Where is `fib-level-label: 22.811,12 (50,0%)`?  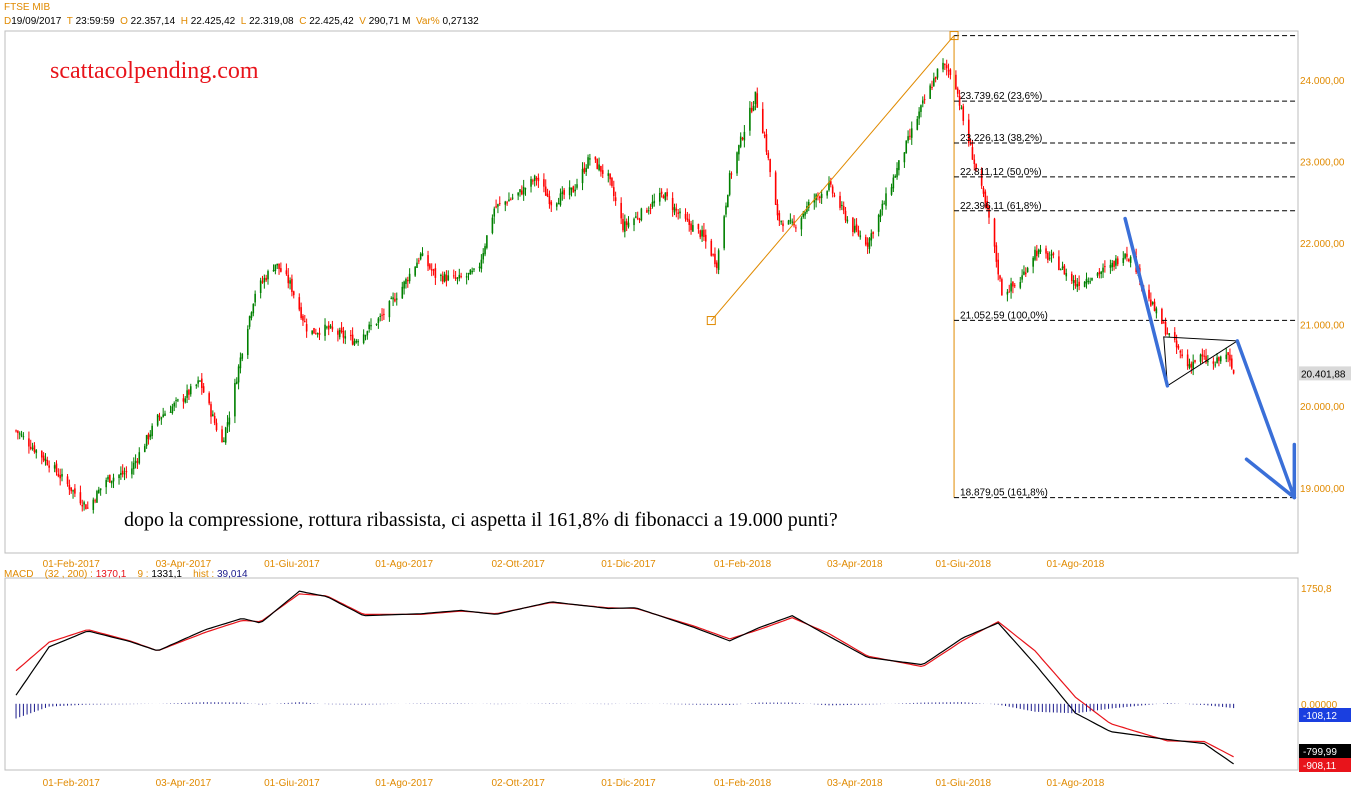 fib-level-label: 22.811,12 (50,0%) is located at coordinates (1001, 172).